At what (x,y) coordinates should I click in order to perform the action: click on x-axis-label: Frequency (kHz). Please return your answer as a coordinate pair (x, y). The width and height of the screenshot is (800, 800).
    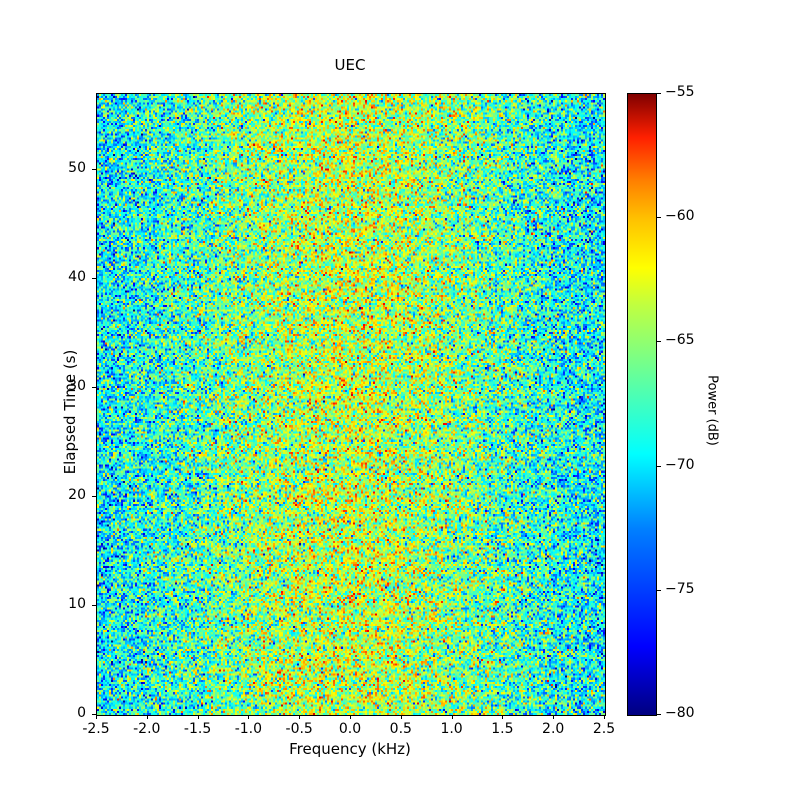
    Looking at the image, I should click on (350, 749).